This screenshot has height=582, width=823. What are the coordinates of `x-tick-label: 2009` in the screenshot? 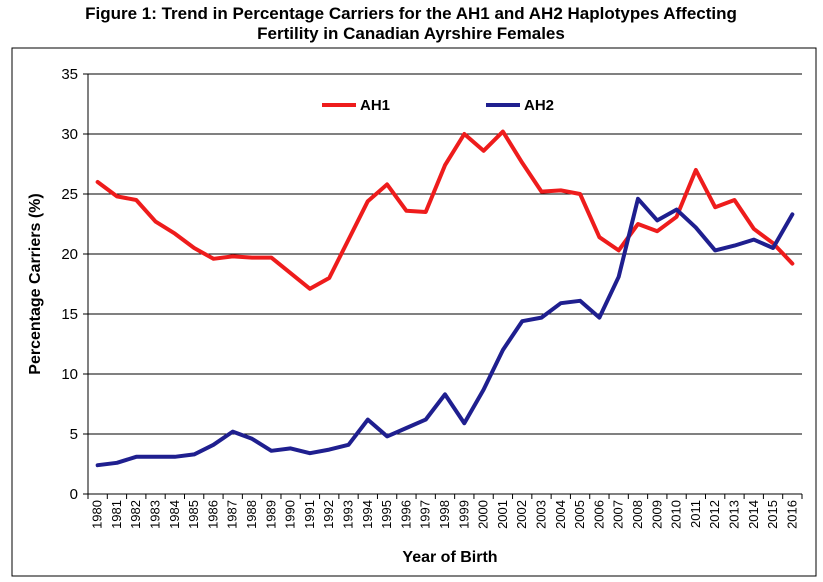 It's located at (656, 514).